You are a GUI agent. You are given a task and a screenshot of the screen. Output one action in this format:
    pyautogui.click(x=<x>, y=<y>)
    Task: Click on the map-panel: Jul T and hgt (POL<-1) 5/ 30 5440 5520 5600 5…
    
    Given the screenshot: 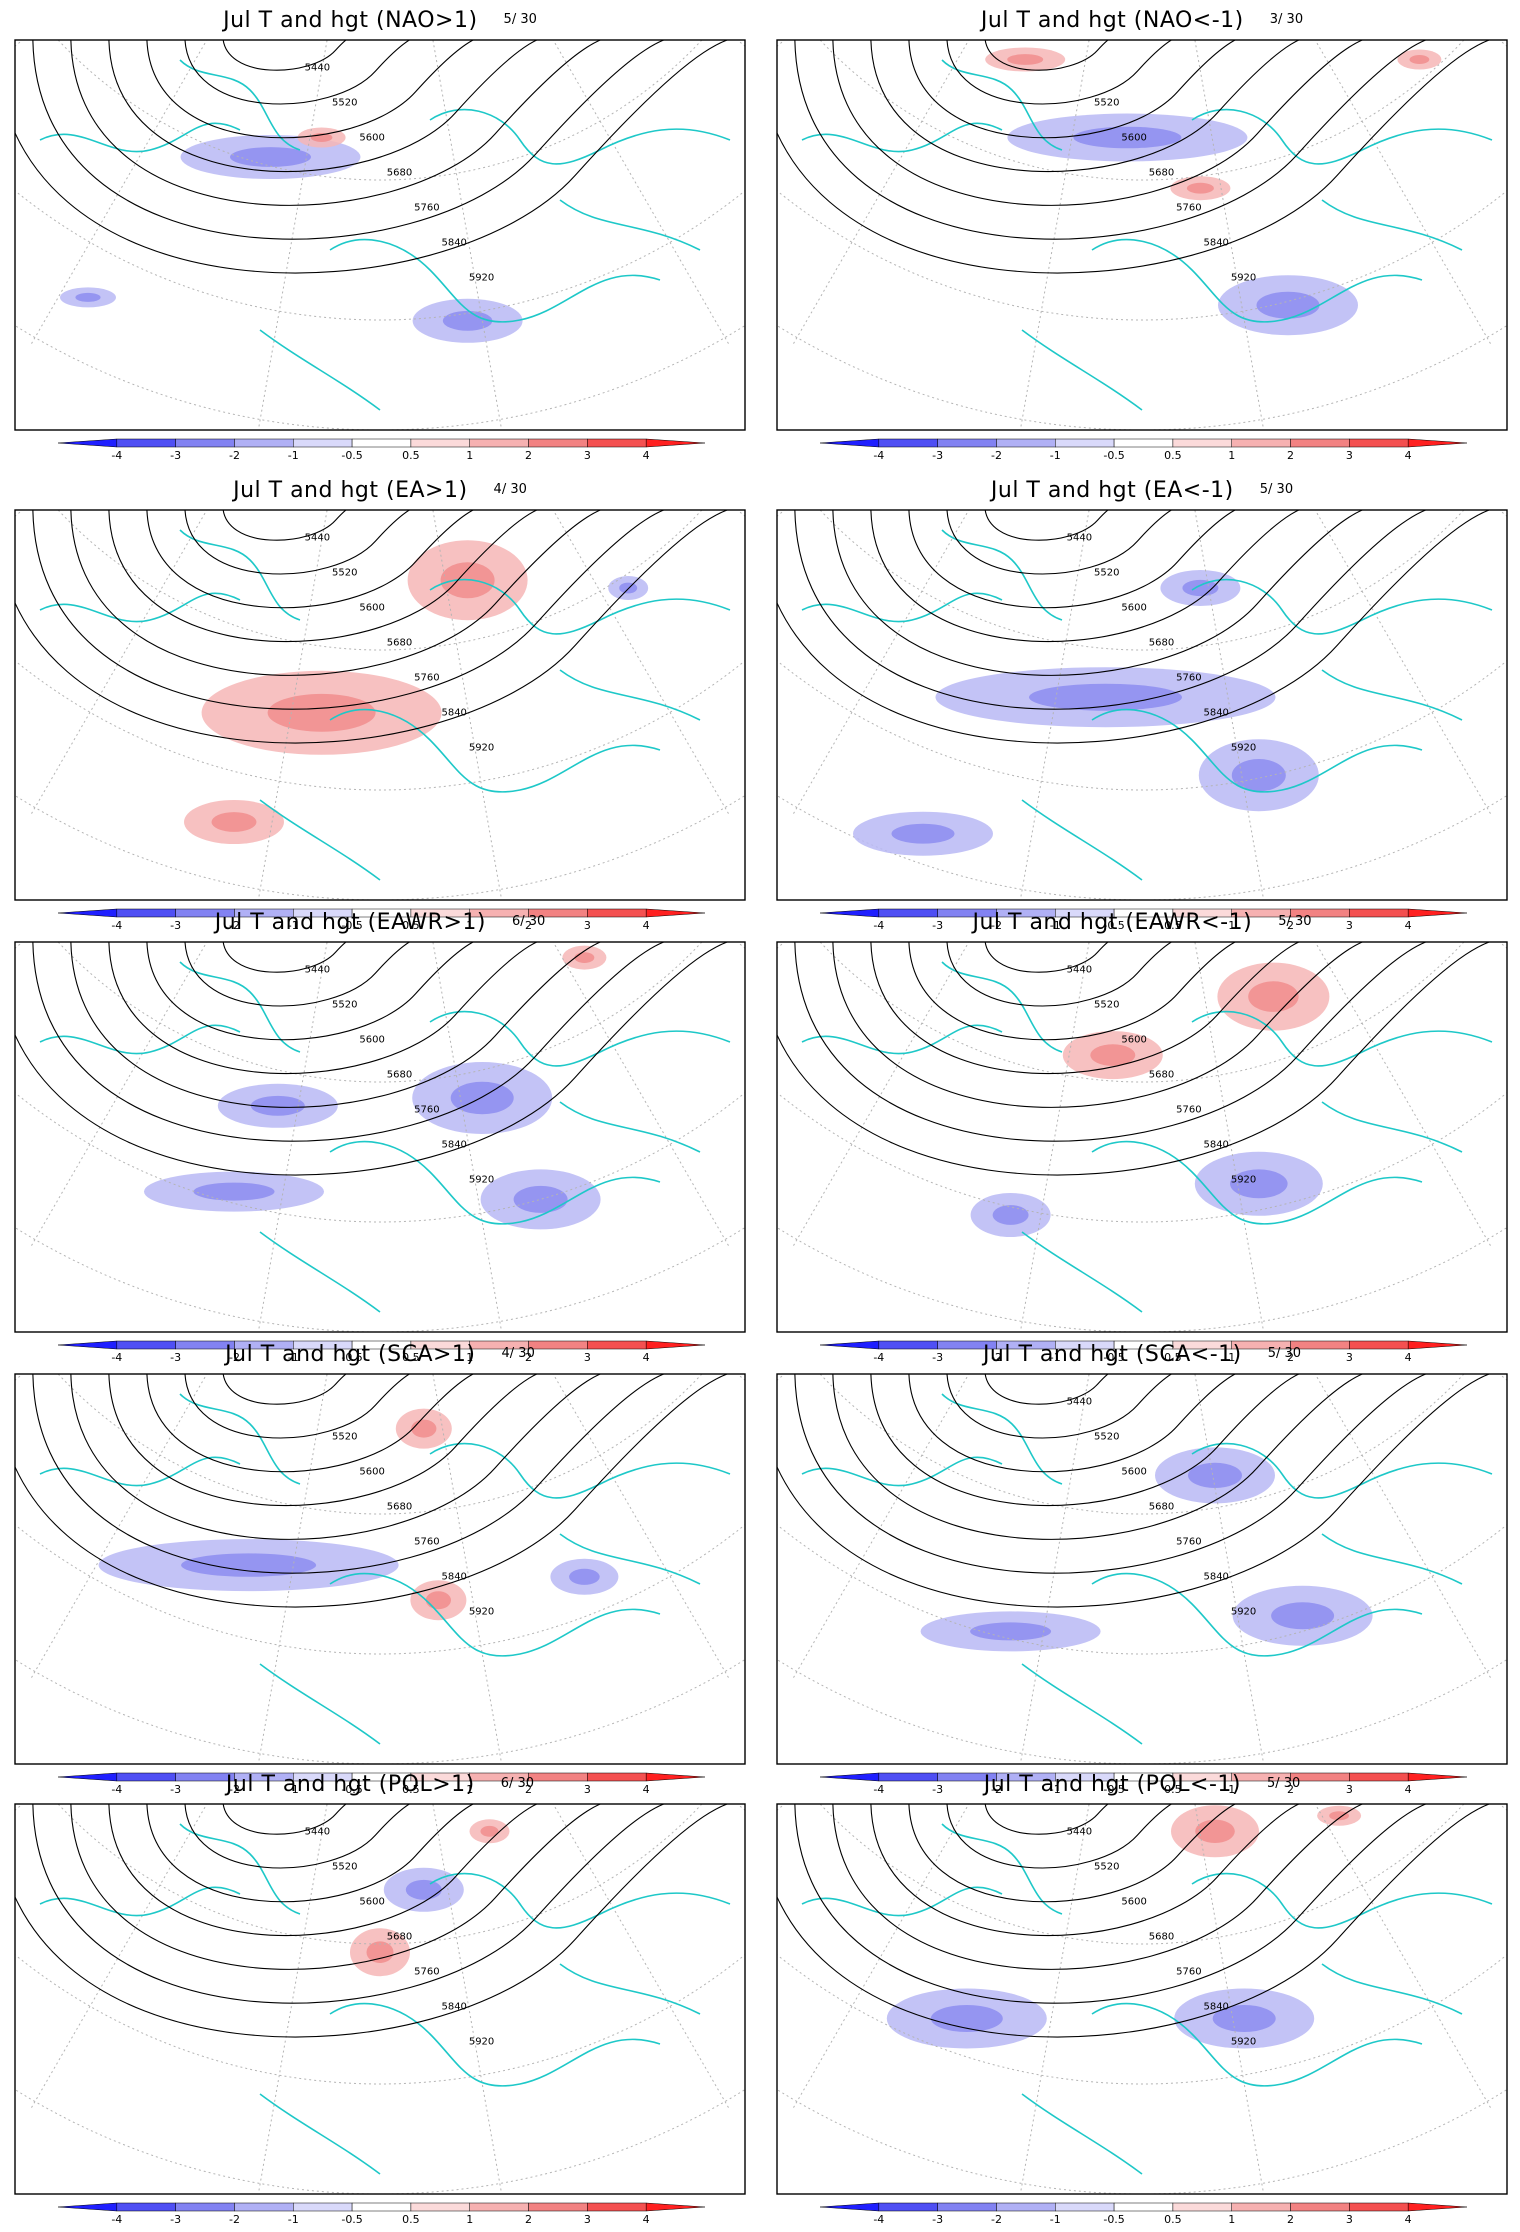 What is the action you would take?
    pyautogui.click(x=1141, y=1979)
    